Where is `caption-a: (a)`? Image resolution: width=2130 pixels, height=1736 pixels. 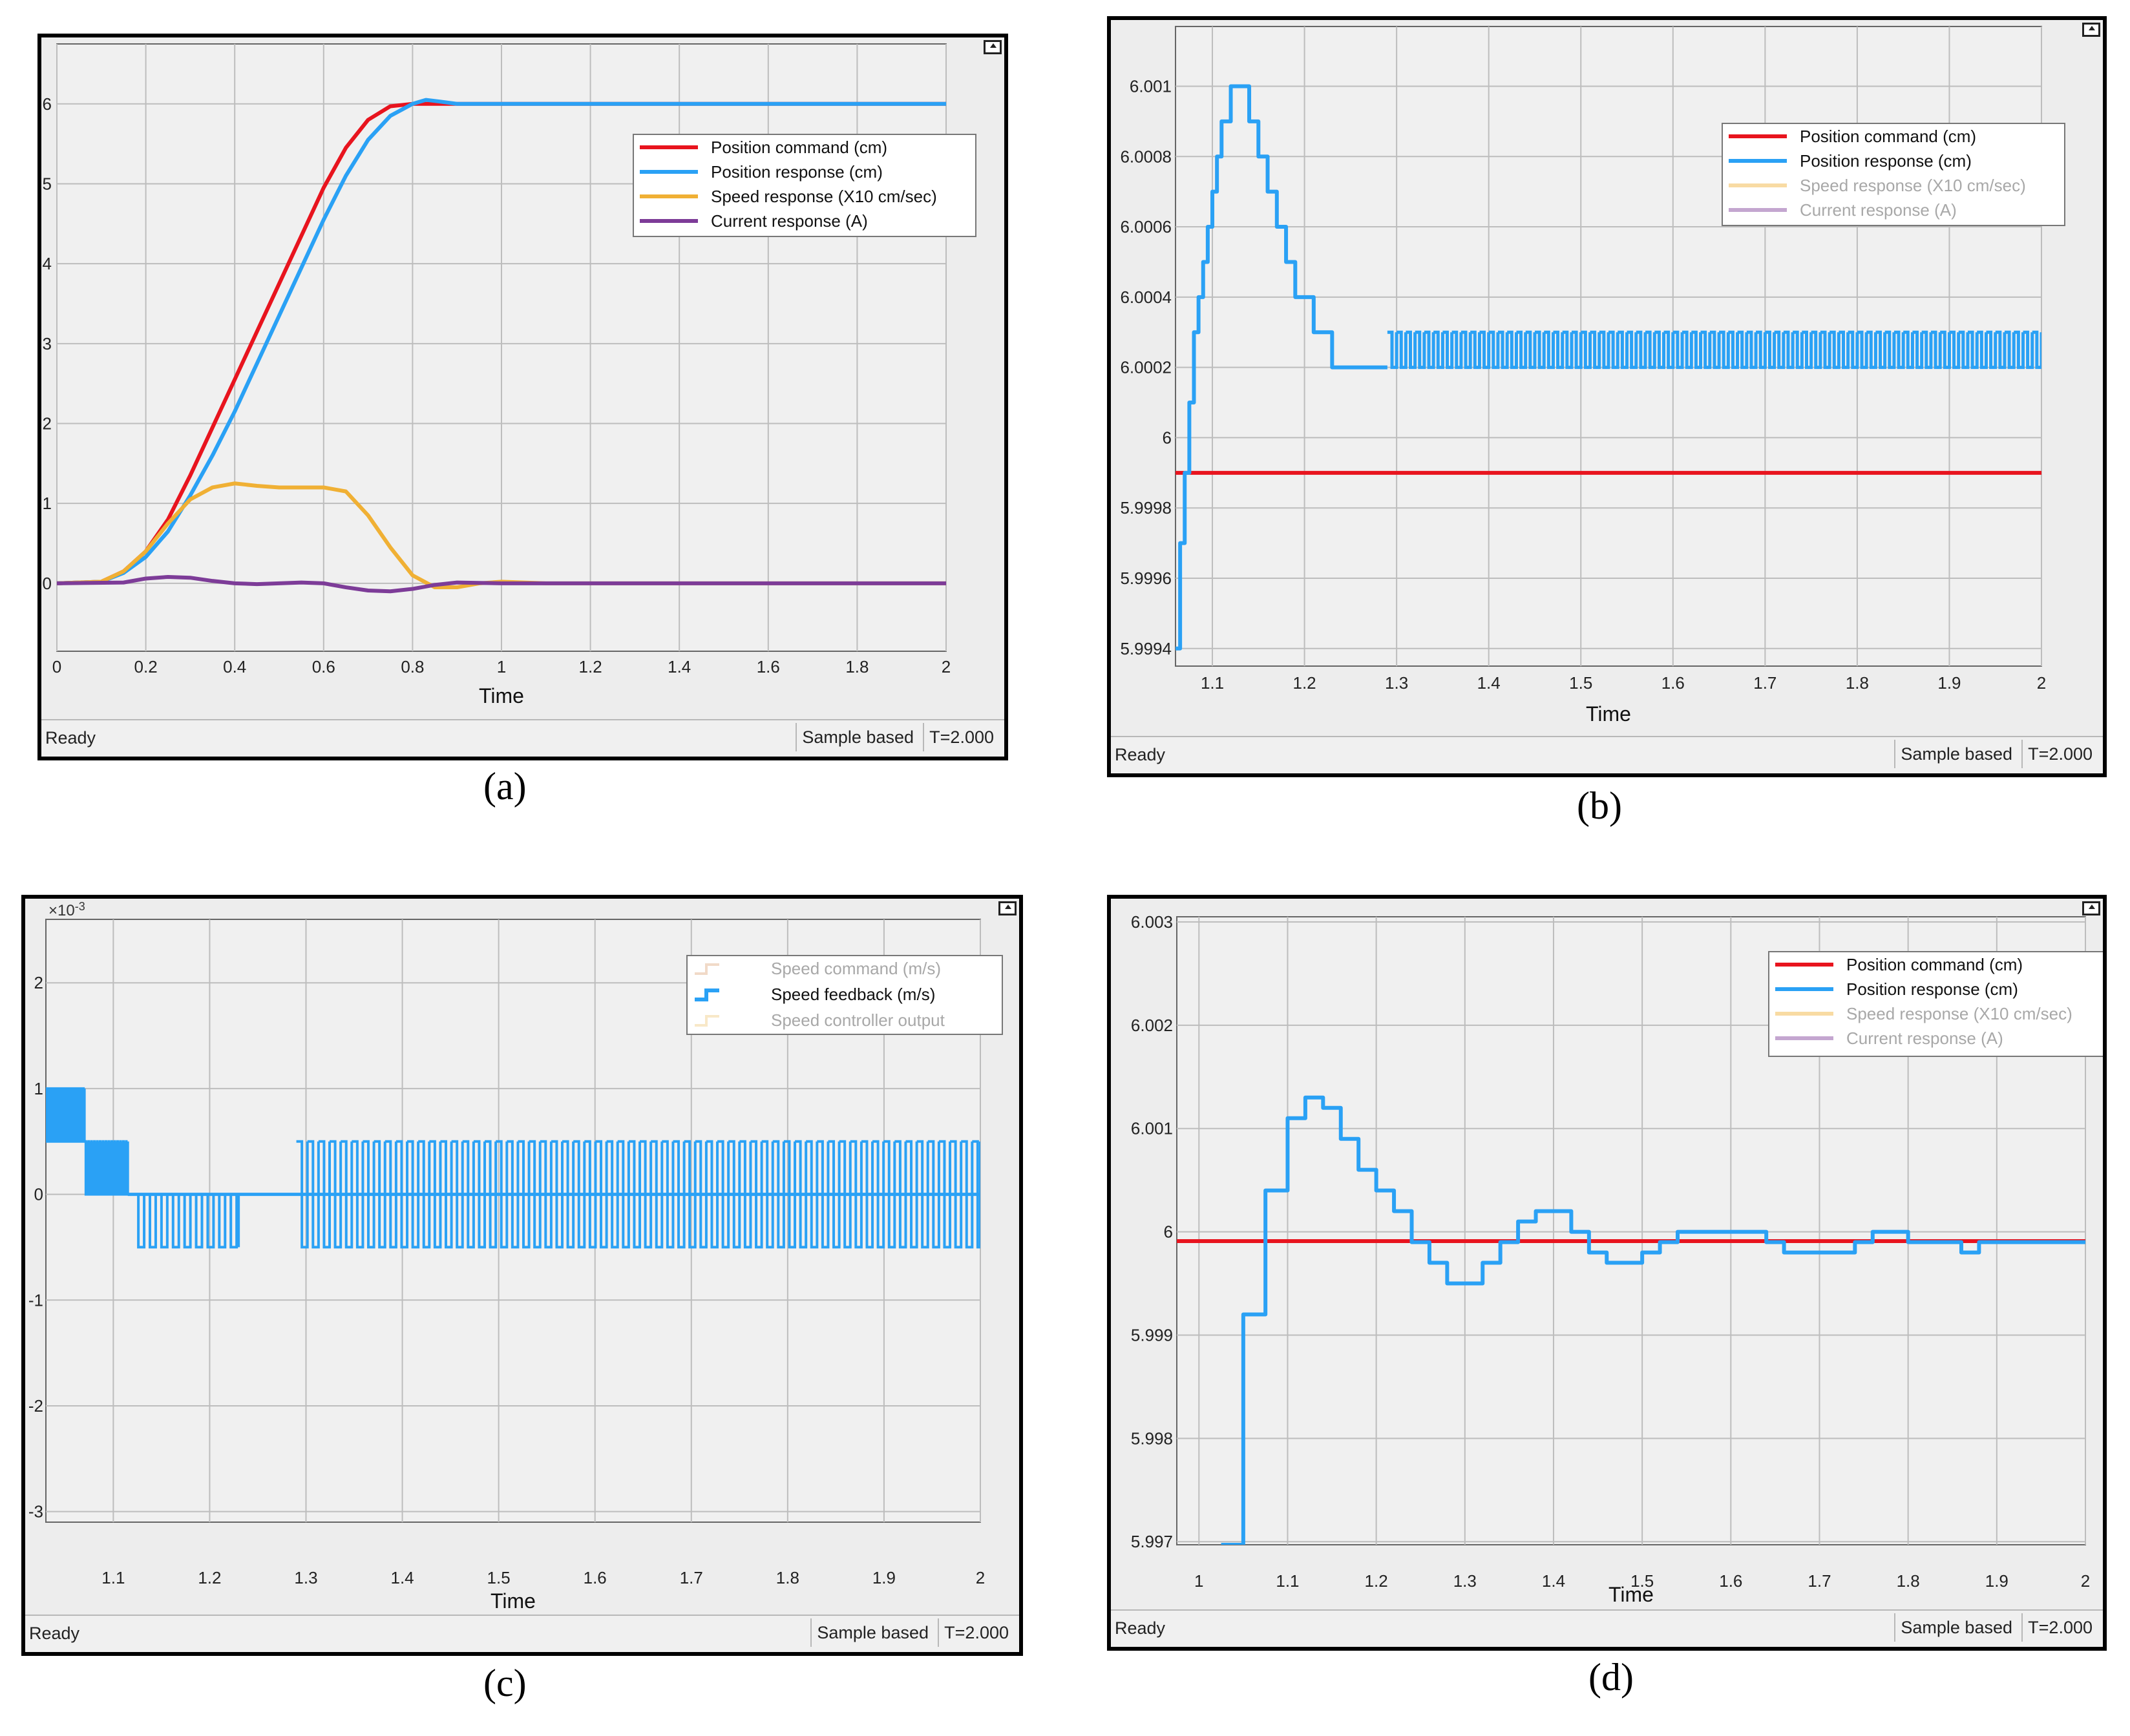 caption-a: (a) is located at coordinates (505, 786).